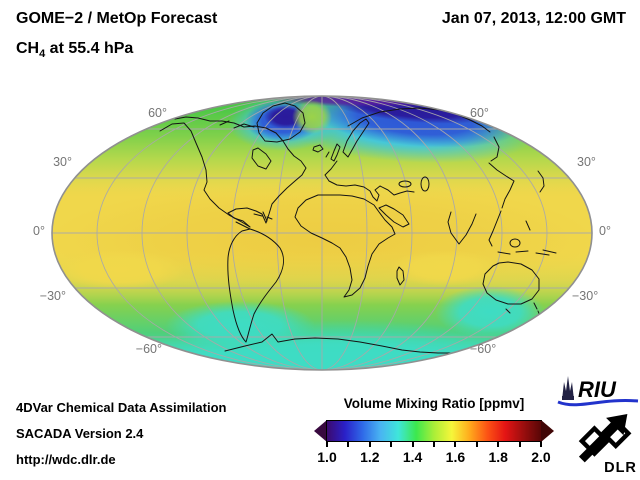 The image size is (640, 480). Describe the element at coordinates (157, 113) in the screenshot. I see `lat-label-left-60: 60°` at that location.